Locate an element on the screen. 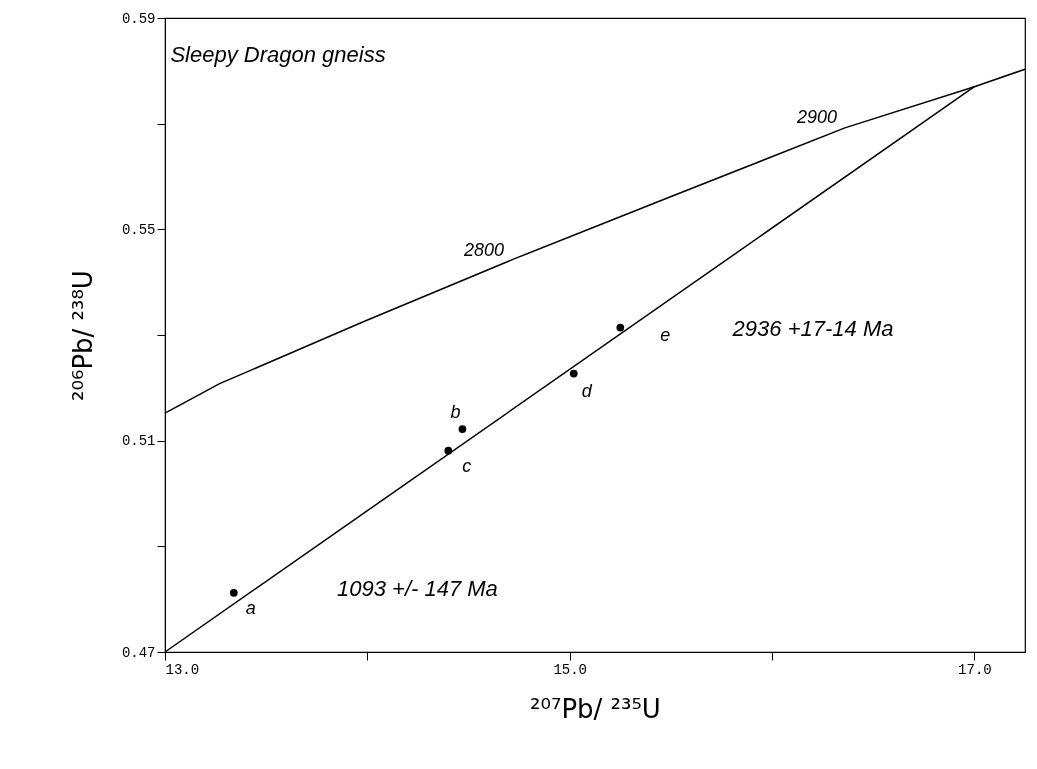 The width and height of the screenshot is (1037, 769). y-axis-title: ²⁰⁶Pb/ ²³⁸U is located at coordinates (82, 335).